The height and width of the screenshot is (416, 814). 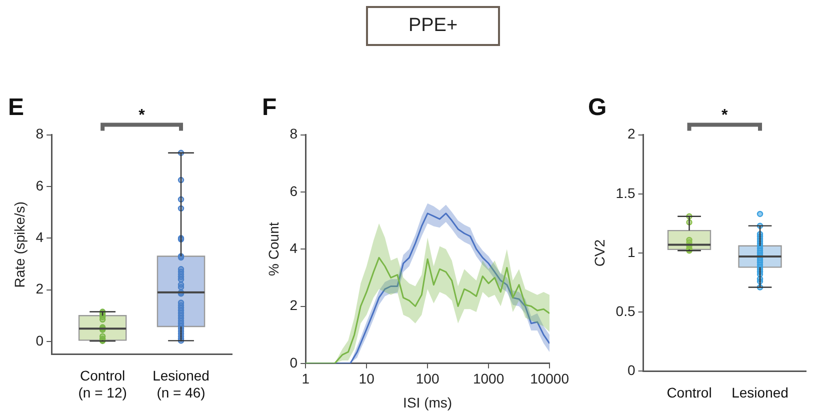 What do you see at coordinates (433, 26) in the screenshot?
I see `text: PPE+` at bounding box center [433, 26].